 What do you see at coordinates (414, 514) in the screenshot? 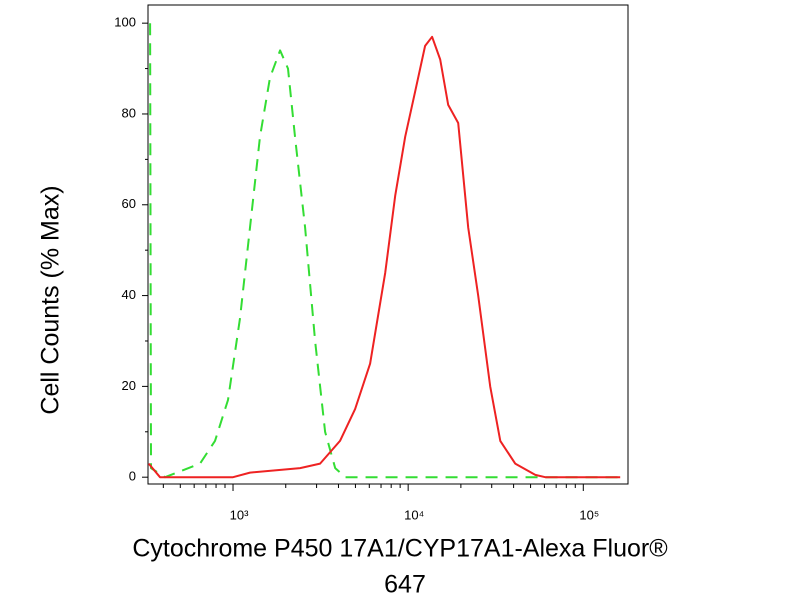
I see `x-tick-label: 10⁴` at bounding box center [414, 514].